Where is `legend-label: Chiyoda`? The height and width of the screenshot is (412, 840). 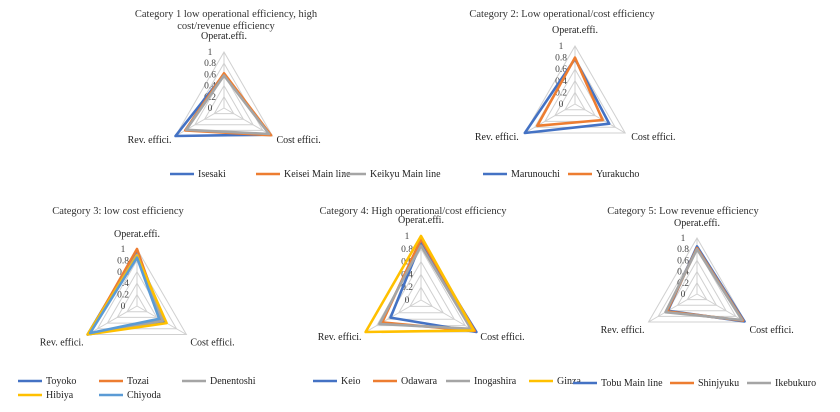 legend-label: Chiyoda is located at coordinates (144, 395).